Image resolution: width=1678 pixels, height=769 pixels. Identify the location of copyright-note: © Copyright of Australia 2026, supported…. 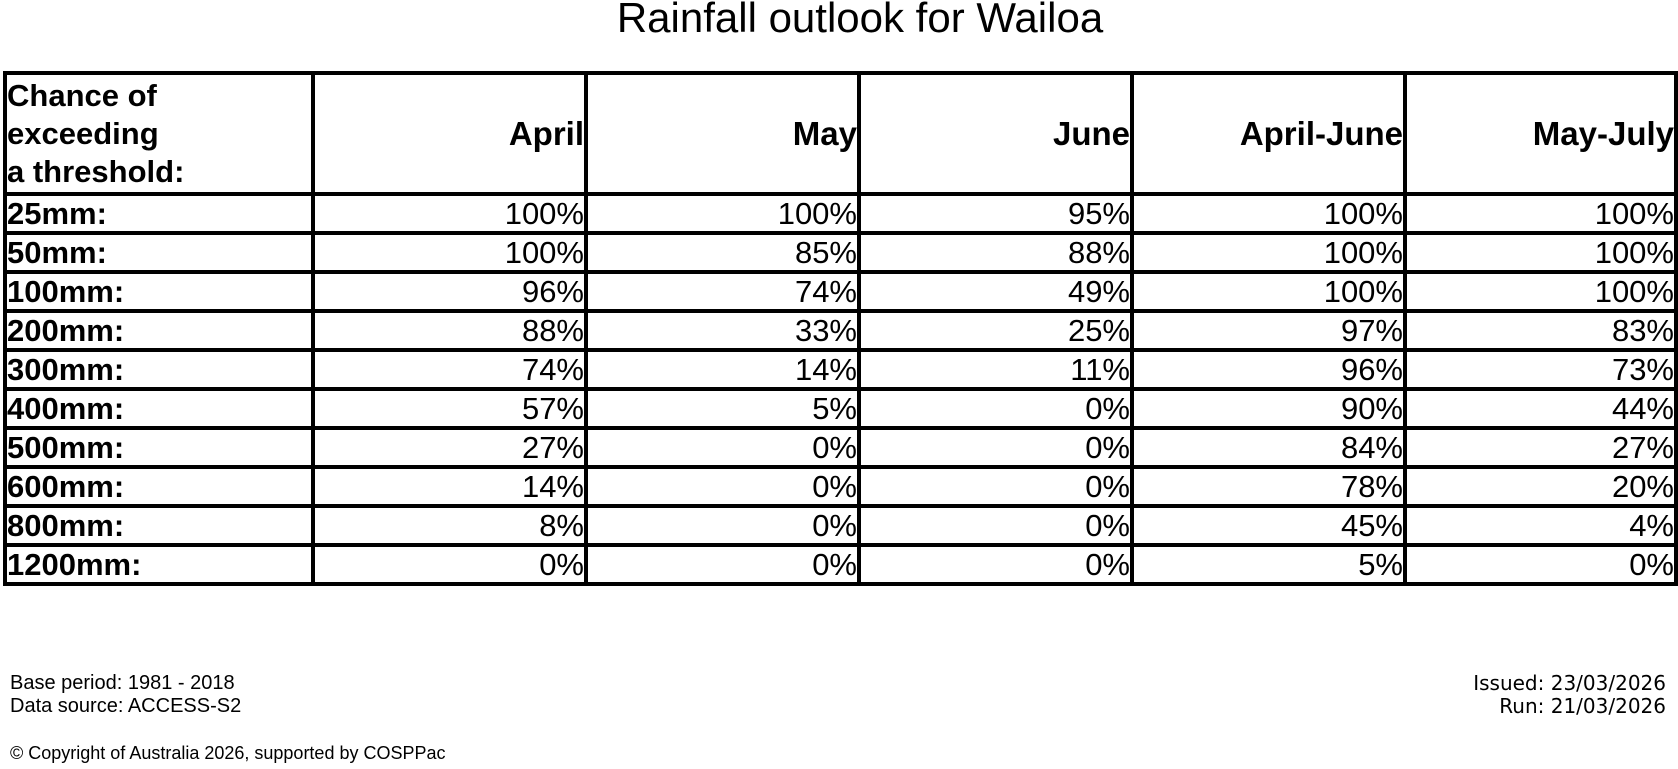
(228, 753).